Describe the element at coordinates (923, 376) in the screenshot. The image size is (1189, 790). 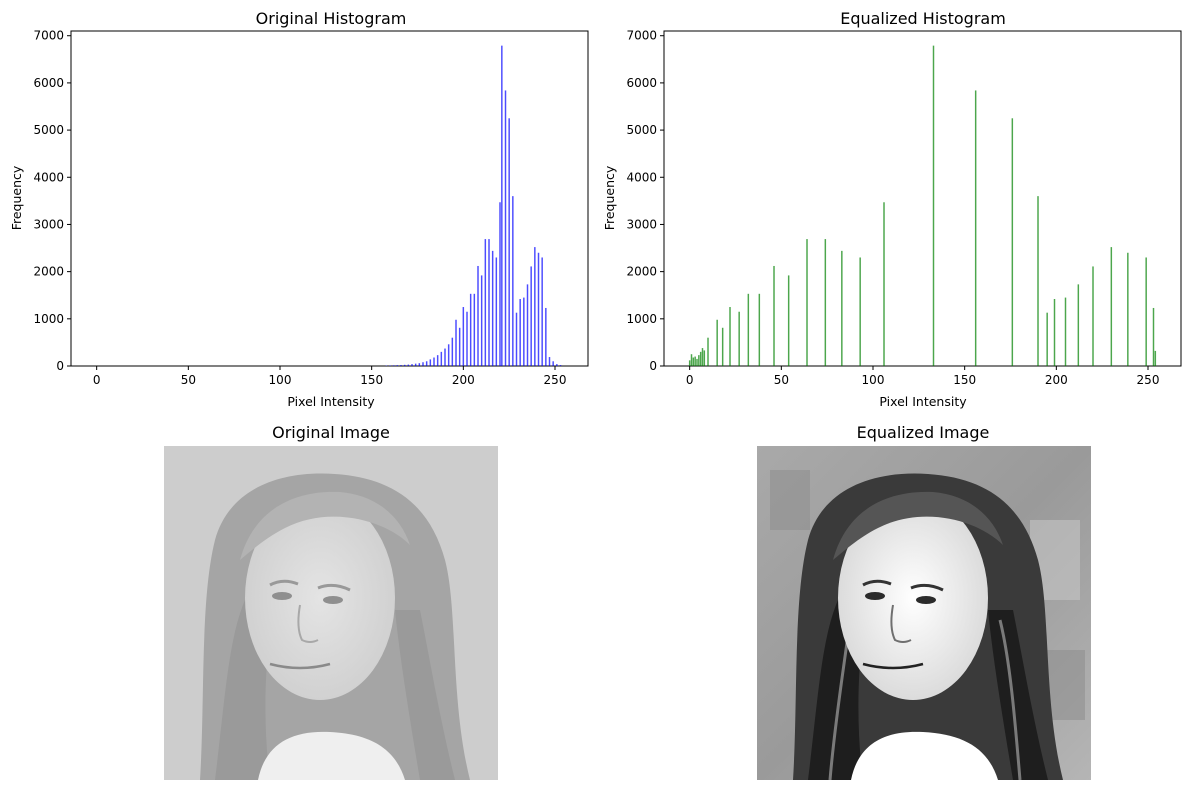
I see `equalized-histogram-x-ticks: 0 50 100 150 200 250` at that location.